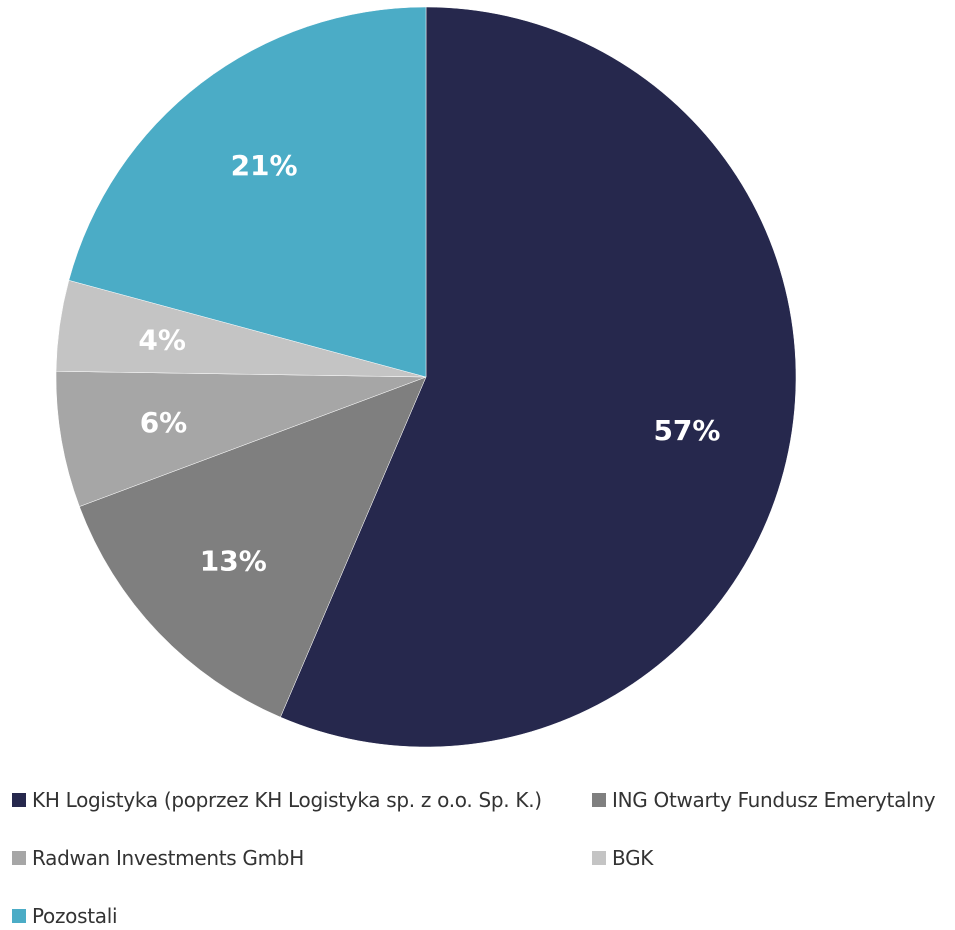  Describe the element at coordinates (162, 339) in the screenshot. I see `slice-label-3: 4%` at that location.